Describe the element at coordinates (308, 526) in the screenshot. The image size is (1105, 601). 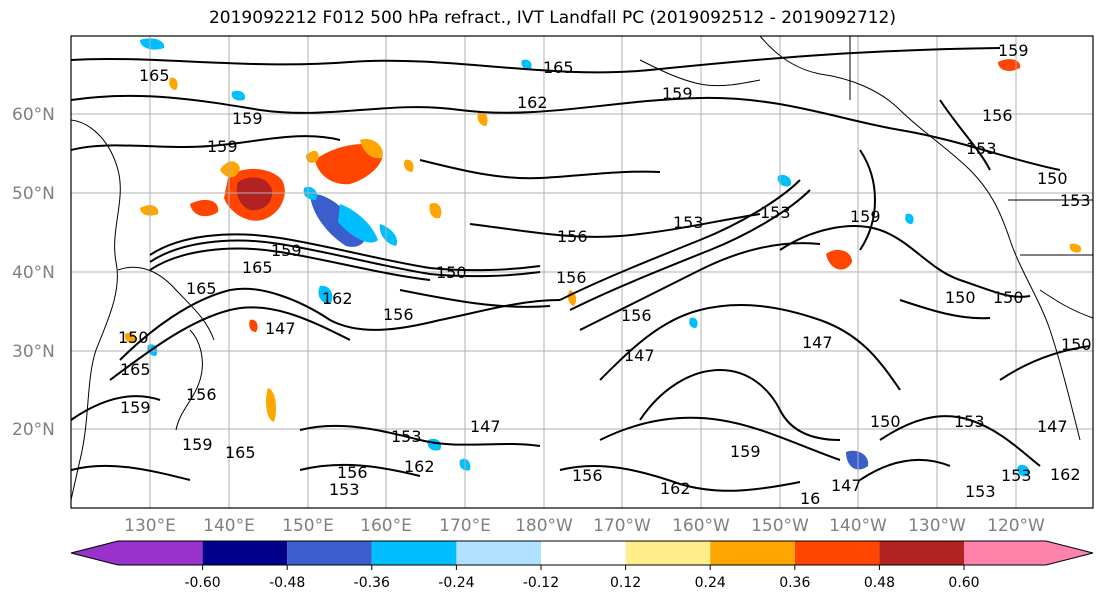
I see `lon-label: 150°E` at that location.